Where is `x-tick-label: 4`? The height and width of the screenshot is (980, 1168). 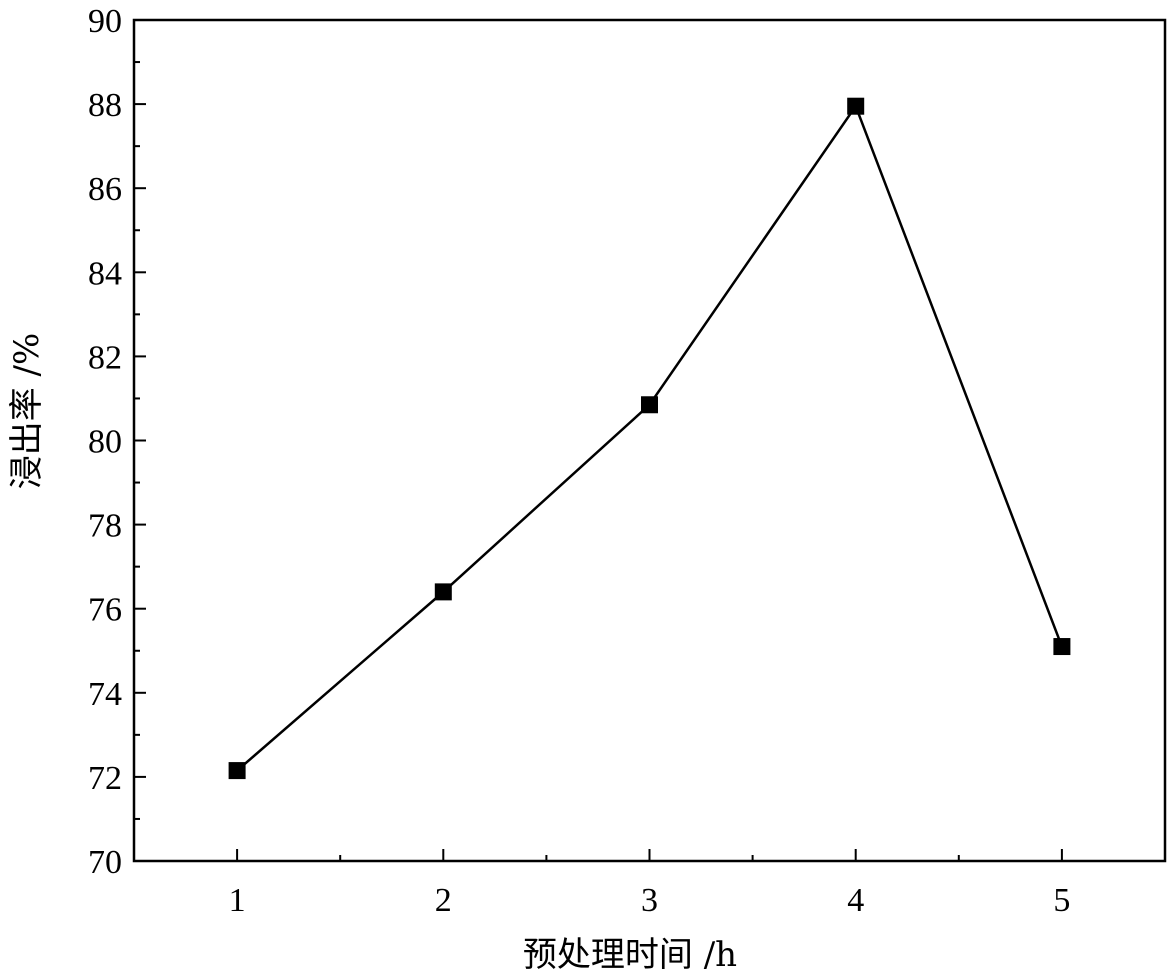
x-tick-label: 4 is located at coordinates (855, 900).